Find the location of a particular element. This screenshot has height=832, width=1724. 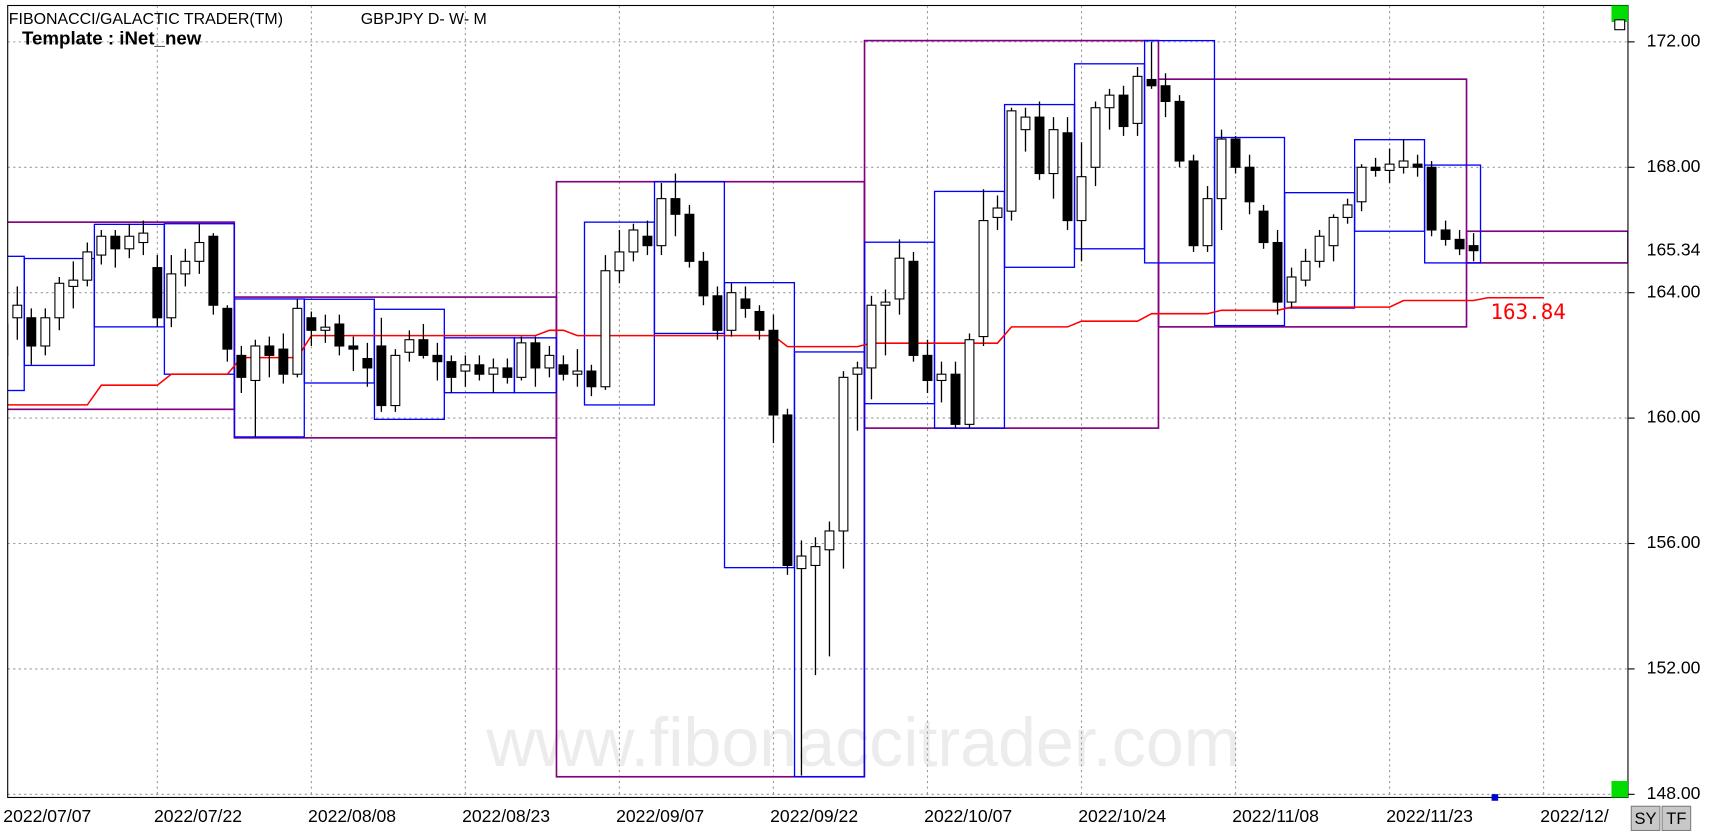

y-tick-label: 160.00 is located at coordinates (1674, 417).